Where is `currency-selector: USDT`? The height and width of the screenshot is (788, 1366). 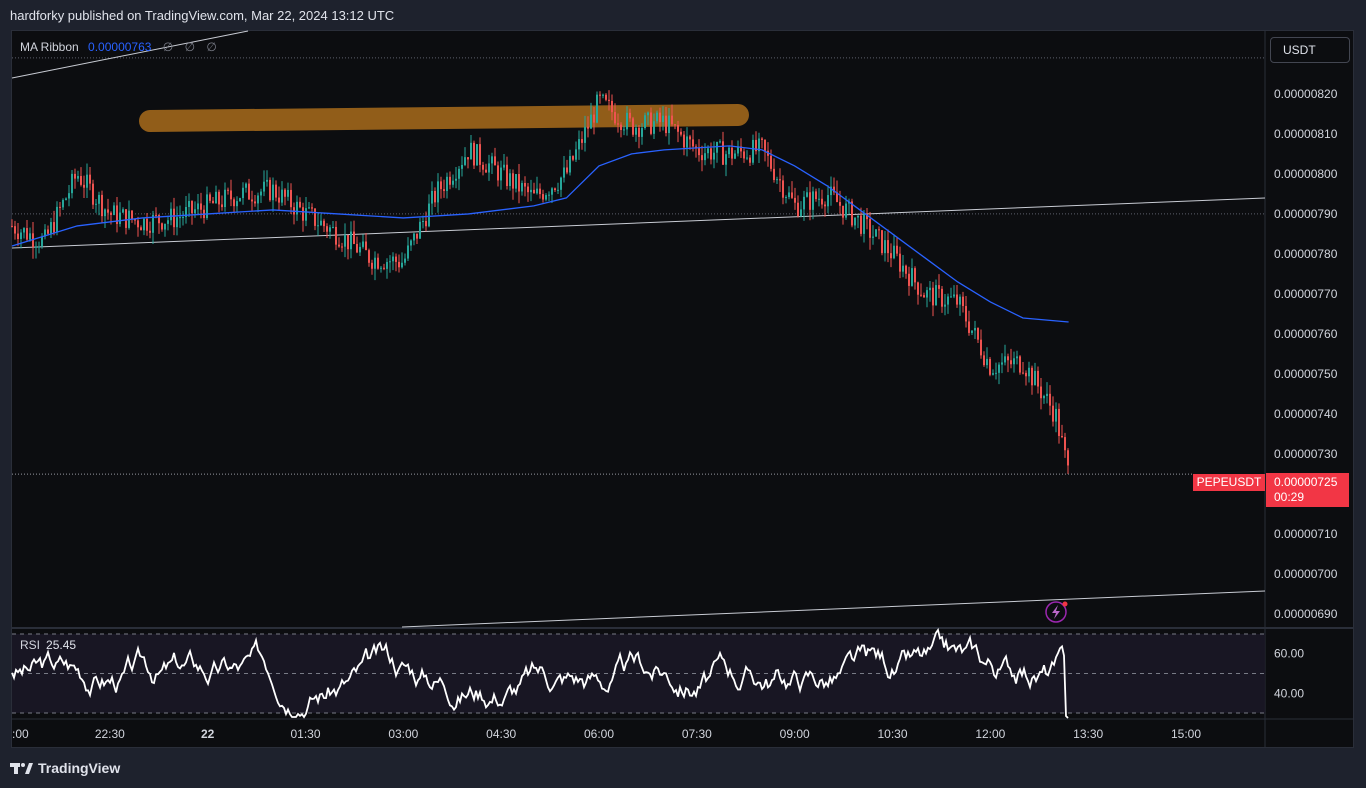 currency-selector: USDT is located at coordinates (1310, 50).